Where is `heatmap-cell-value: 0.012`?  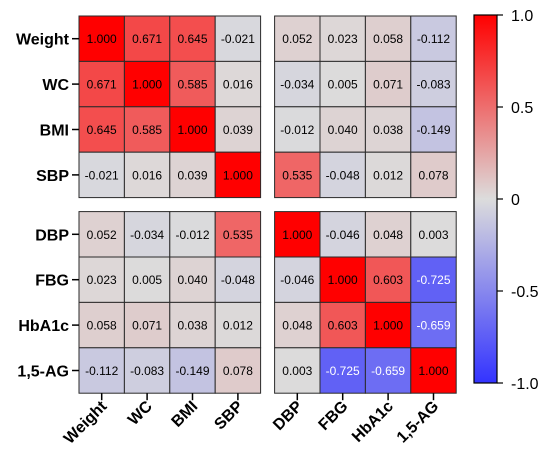 heatmap-cell-value: 0.012 is located at coordinates (388, 175).